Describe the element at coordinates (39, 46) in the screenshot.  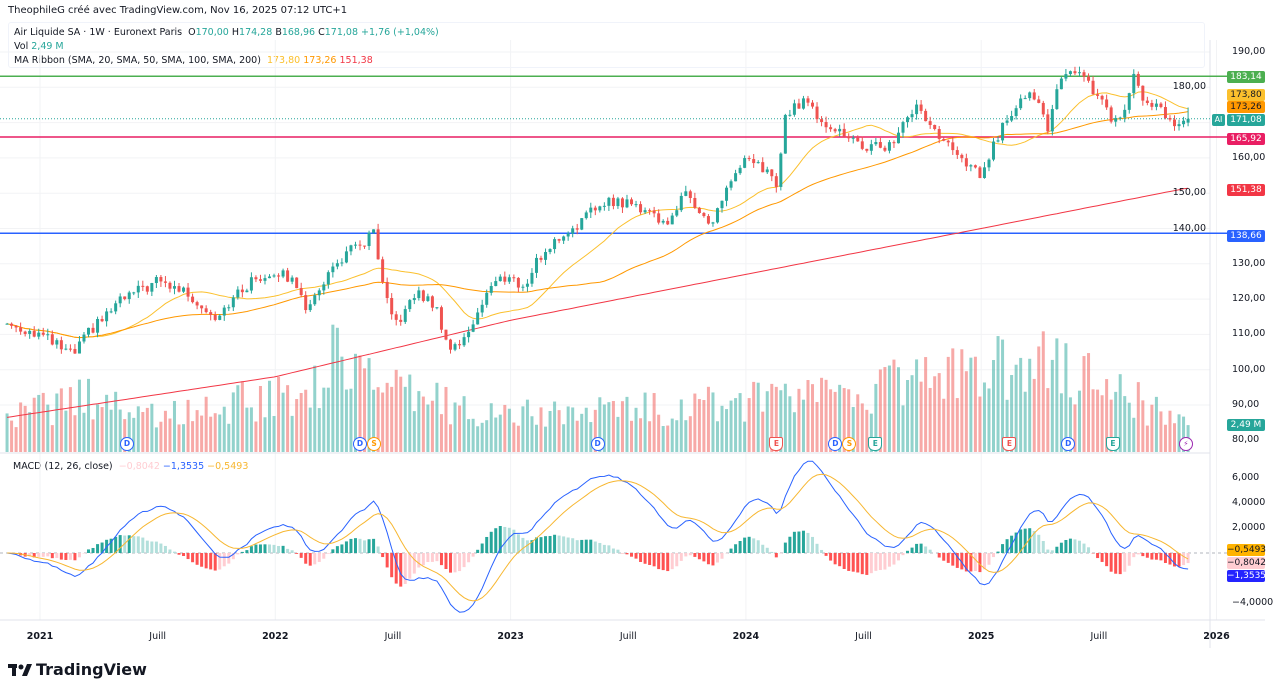
I see `volume-legend: Vol 2,49 M` at that location.